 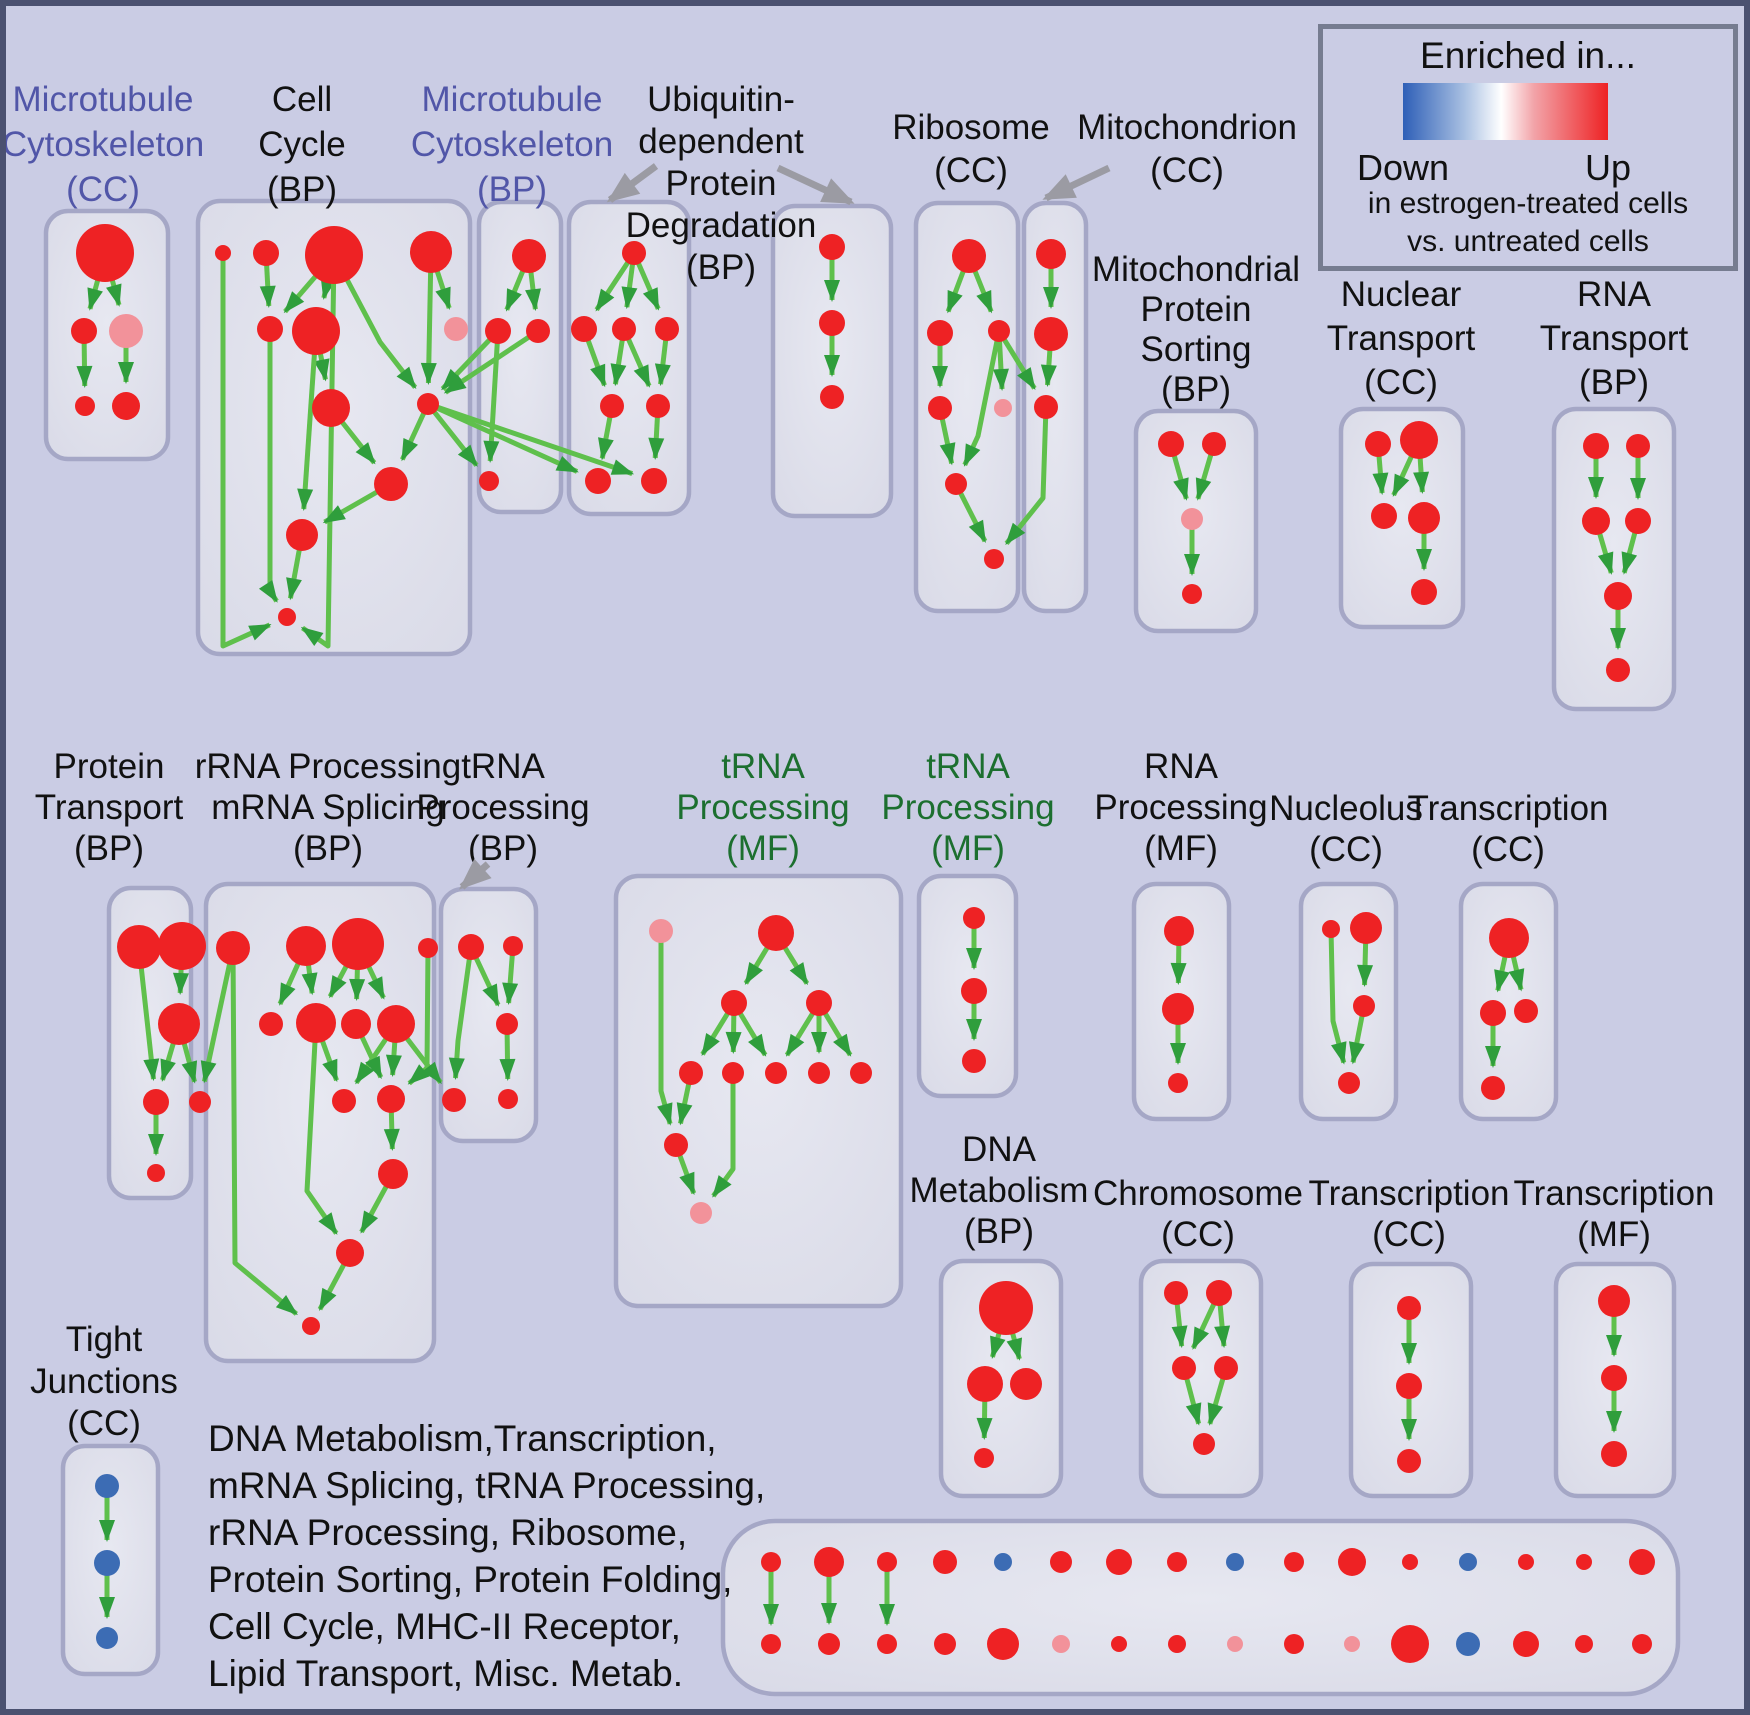 What do you see at coordinates (1198, 1214) in the screenshot?
I see `cluster-label-chromosome: Chromosome (CC)` at bounding box center [1198, 1214].